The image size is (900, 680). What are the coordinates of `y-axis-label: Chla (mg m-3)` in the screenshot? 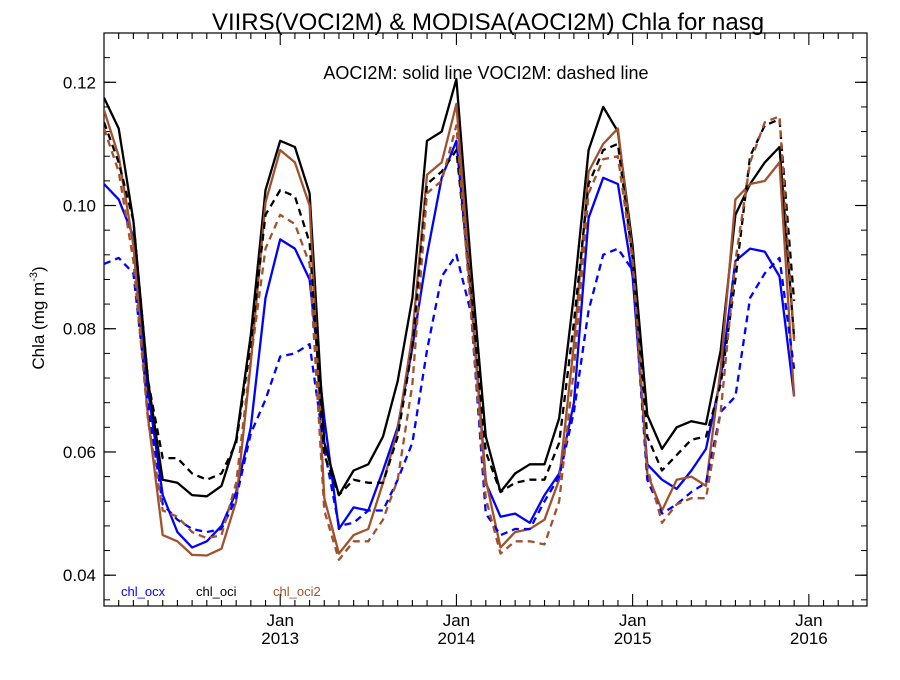 It's located at (38, 317).